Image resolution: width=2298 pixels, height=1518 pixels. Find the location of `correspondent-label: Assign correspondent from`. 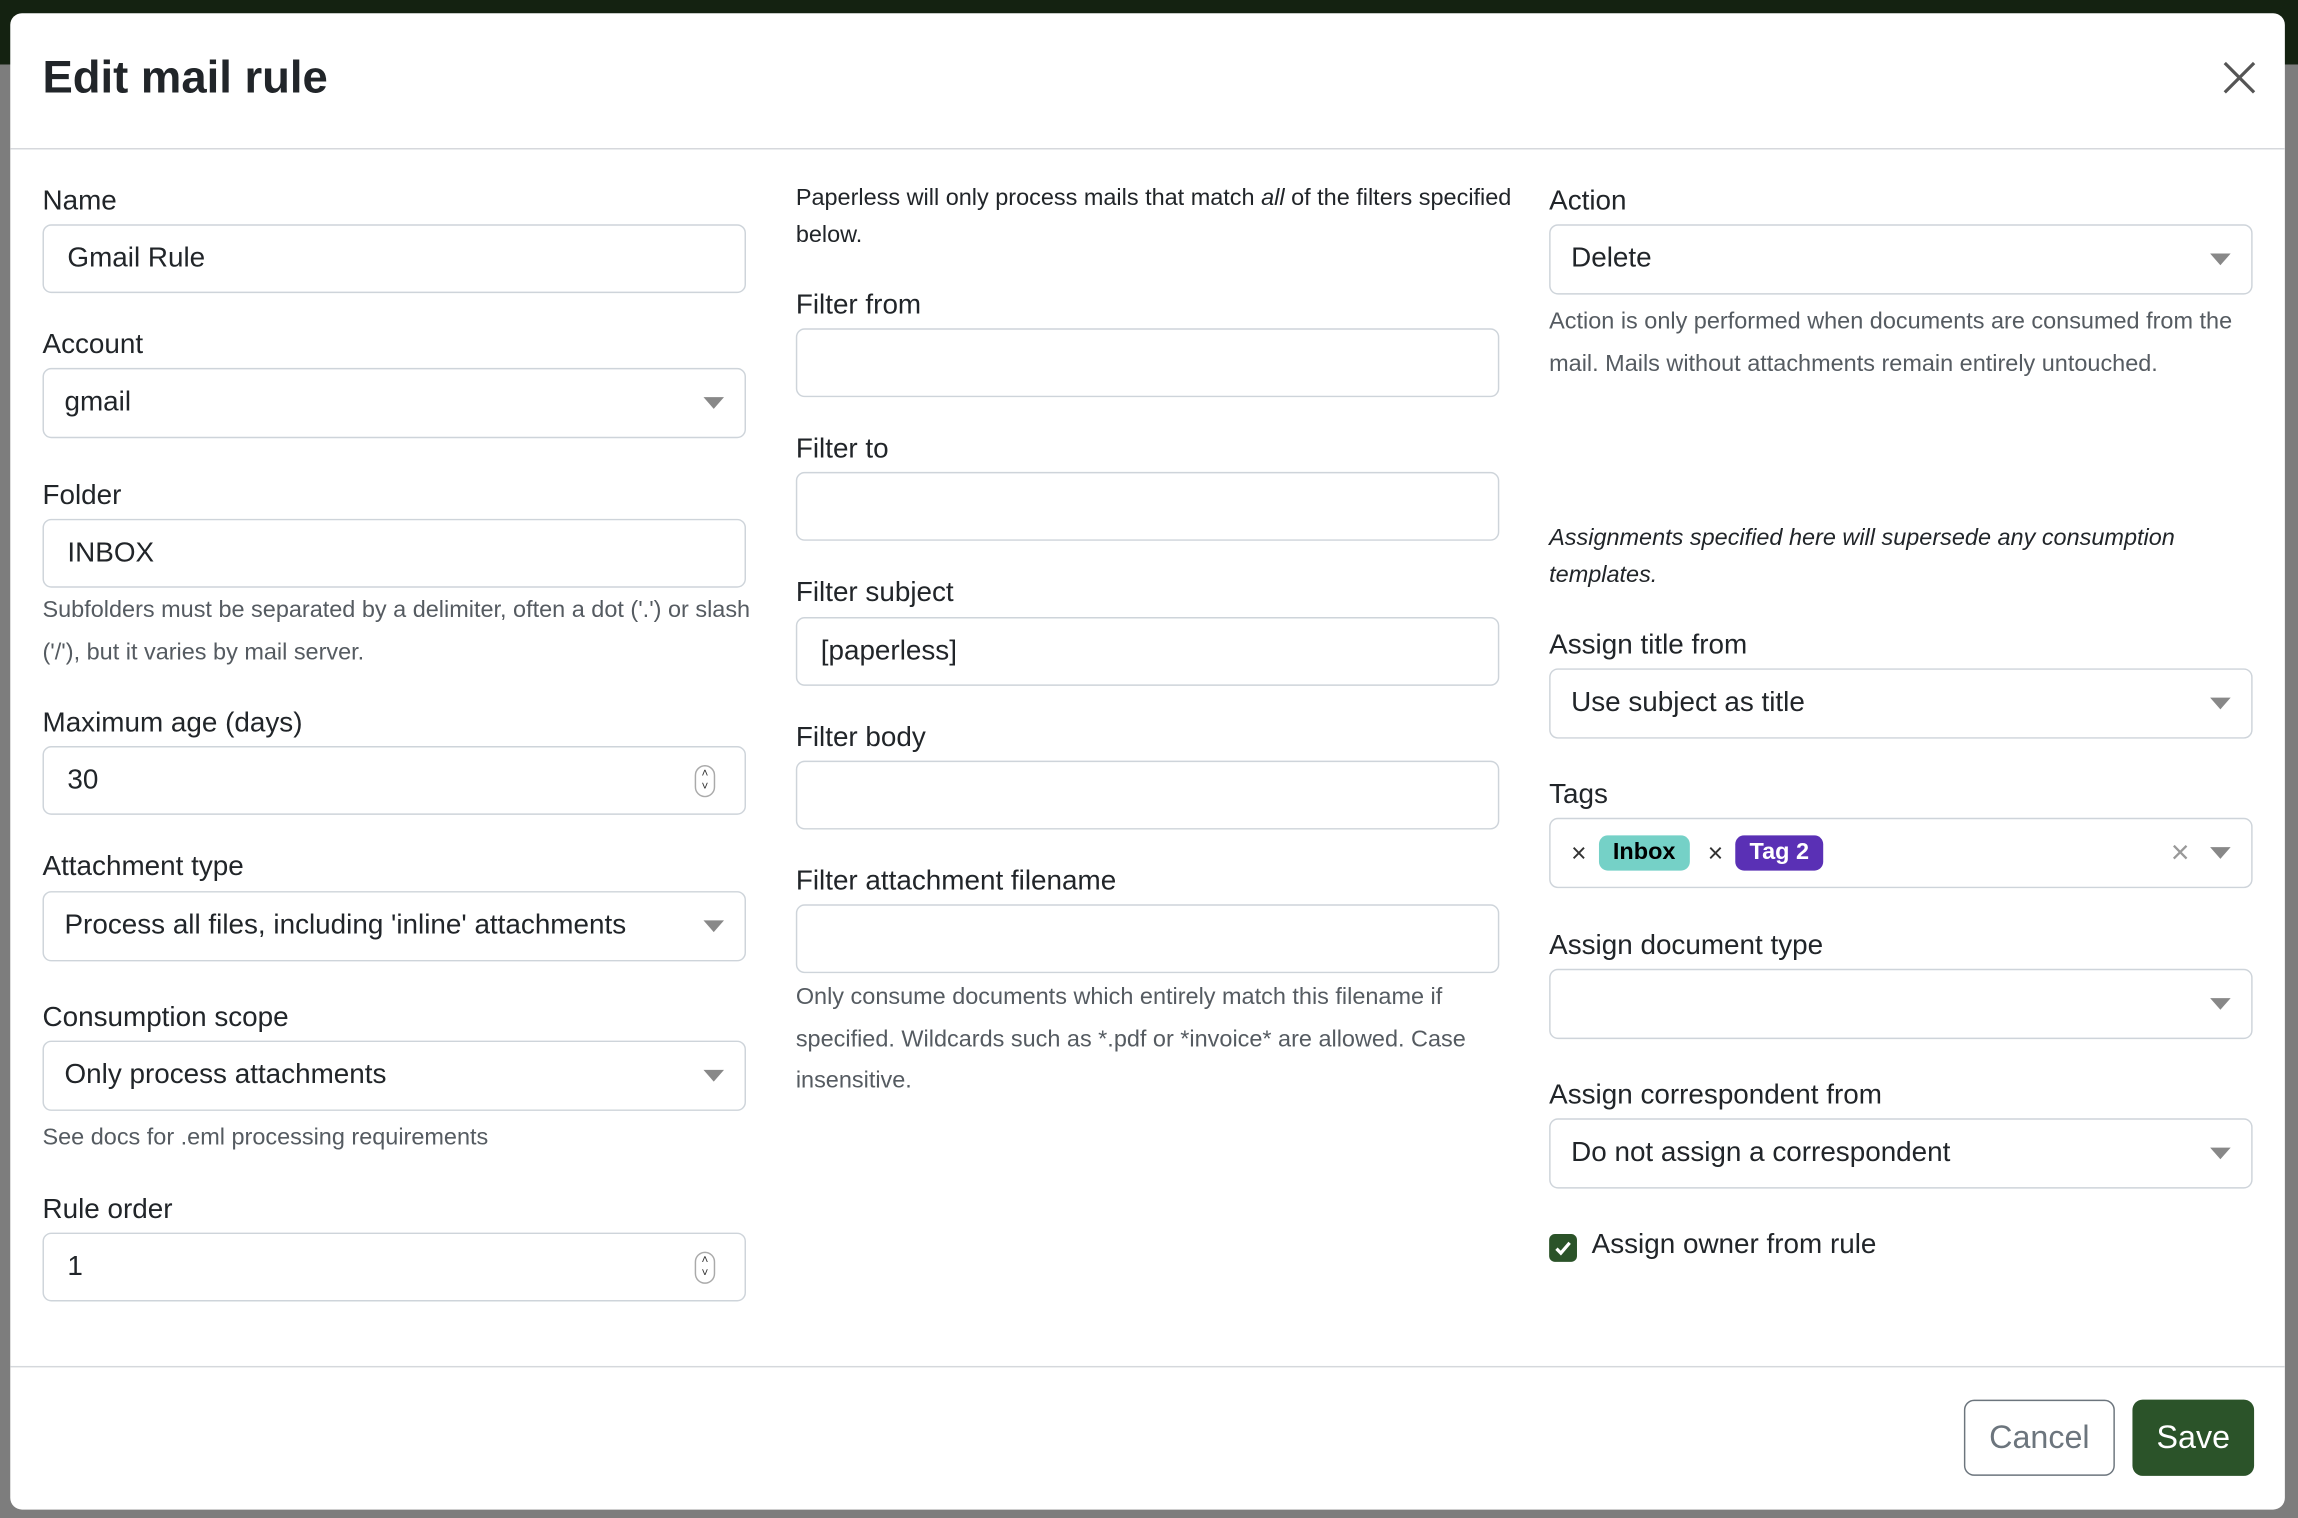

correspondent-label: Assign correspondent from is located at coordinates (1715, 1095).